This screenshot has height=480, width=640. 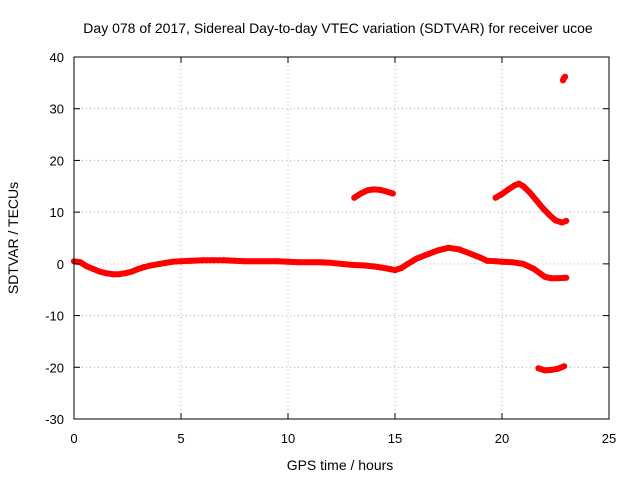 I want to click on x-tick-label: 20, so click(x=502, y=438).